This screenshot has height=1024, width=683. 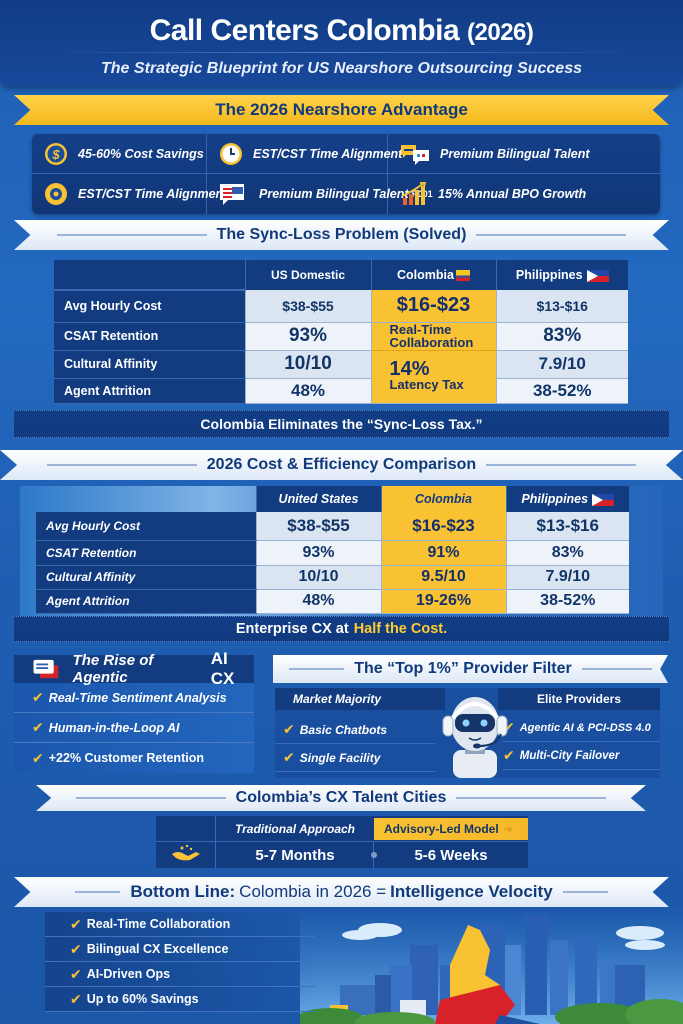 I want to click on list-item: ✔ Agentic AI & PCI-DSS 4.0, so click(x=581, y=728).